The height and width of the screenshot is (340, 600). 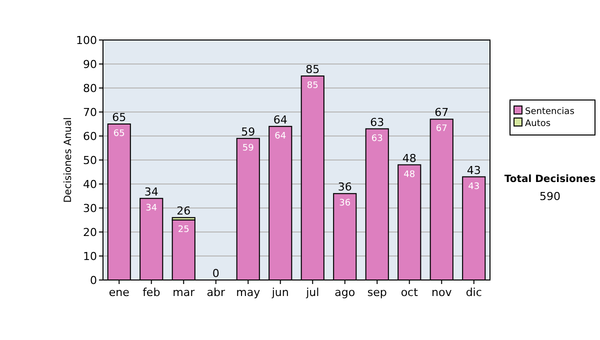 I want to click on y-tick-label: 40, so click(x=90, y=184).